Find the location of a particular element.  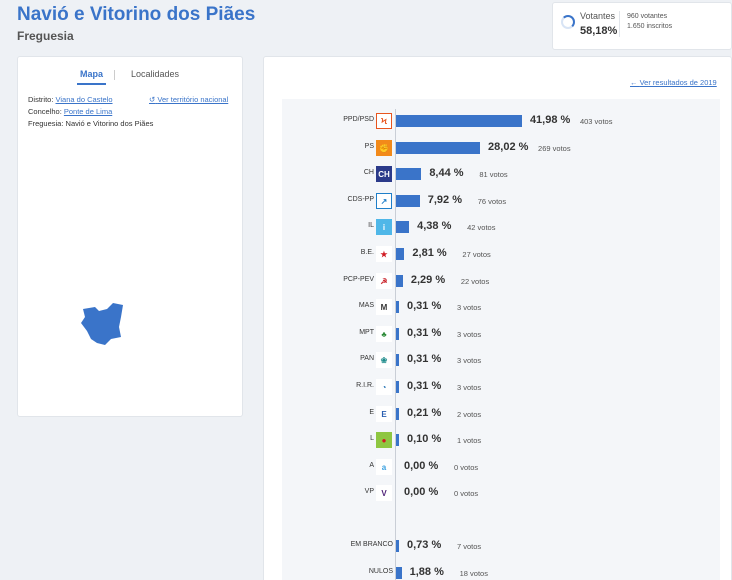

party-row: E E 0,21 % 2 votos is located at coordinates (498, 414).